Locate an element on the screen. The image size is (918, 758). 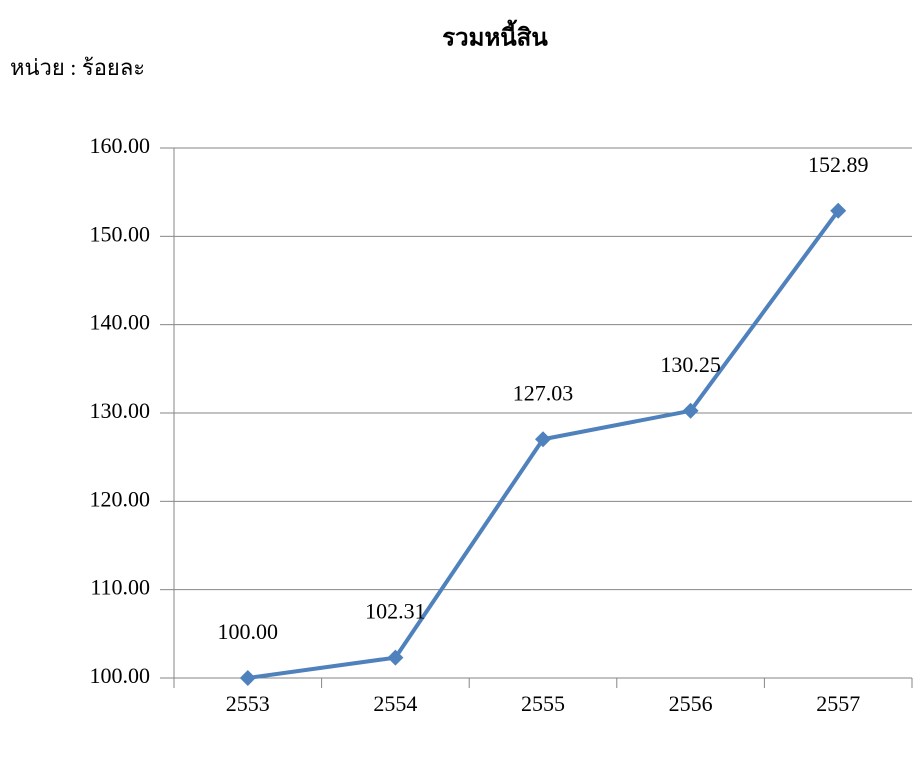
x-tick-label: 2557 is located at coordinates (838, 703).